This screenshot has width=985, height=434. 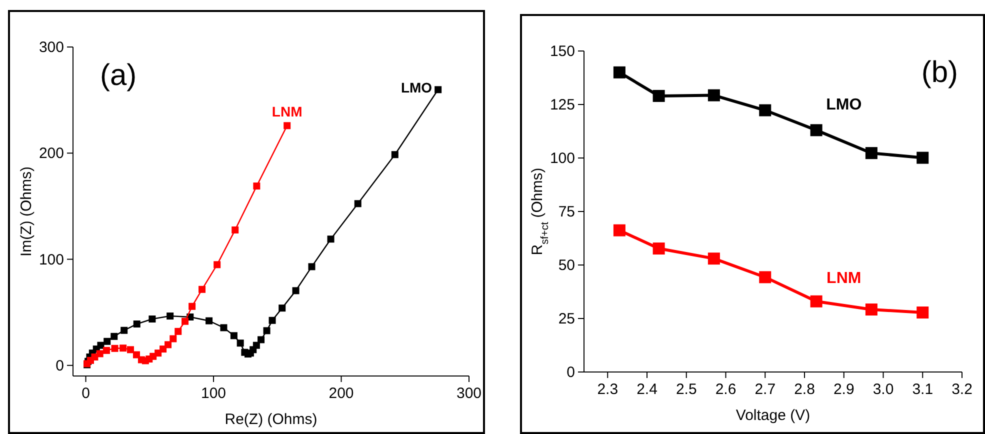 What do you see at coordinates (843, 389) in the screenshot?
I see `x-tick-label: 2.9` at bounding box center [843, 389].